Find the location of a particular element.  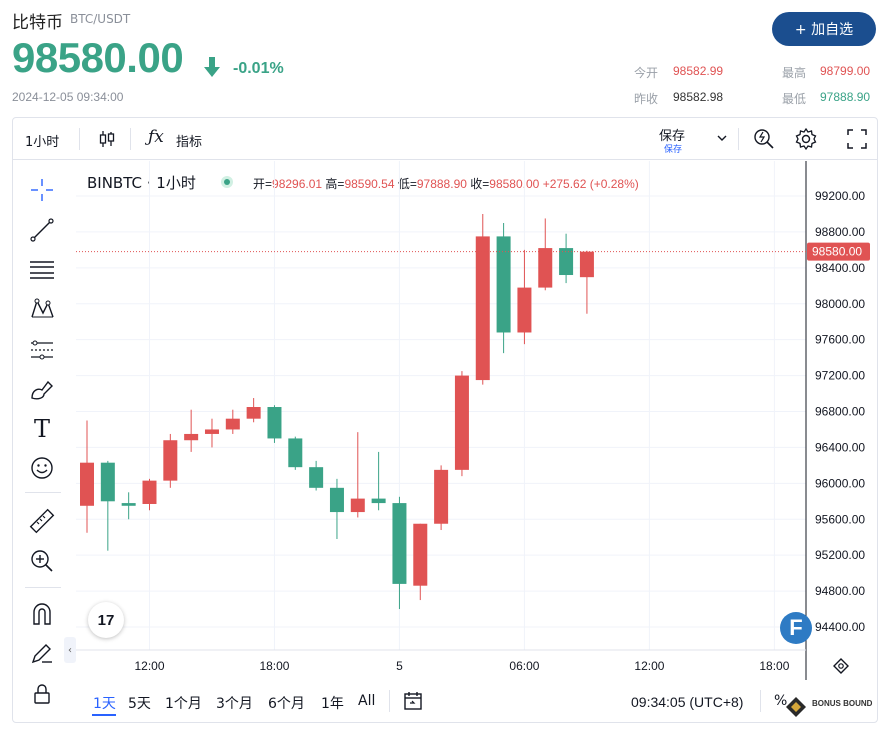

f-badge-logo: F is located at coordinates (796, 628).